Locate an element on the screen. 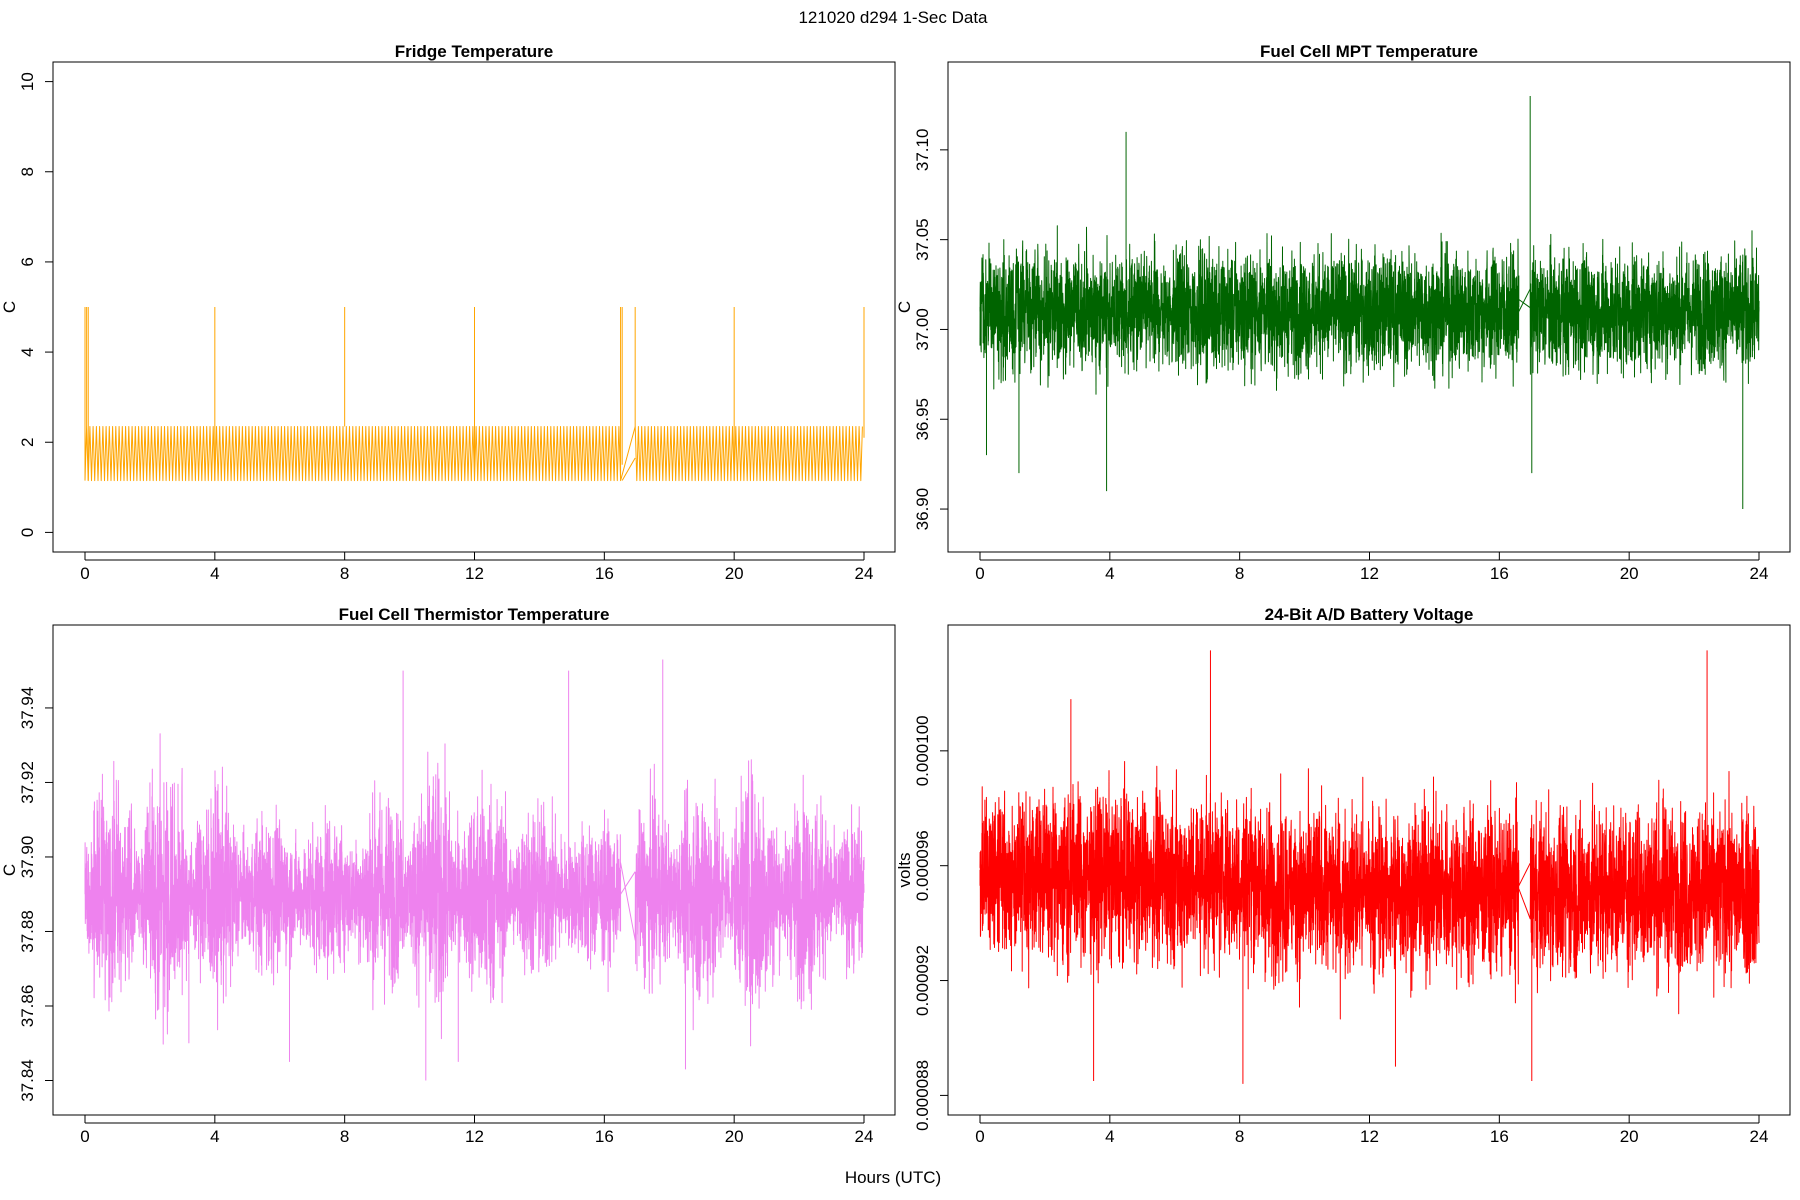 The height and width of the screenshot is (1200, 1800). y-tick-label: 36.90 is located at coordinates (922, 509).